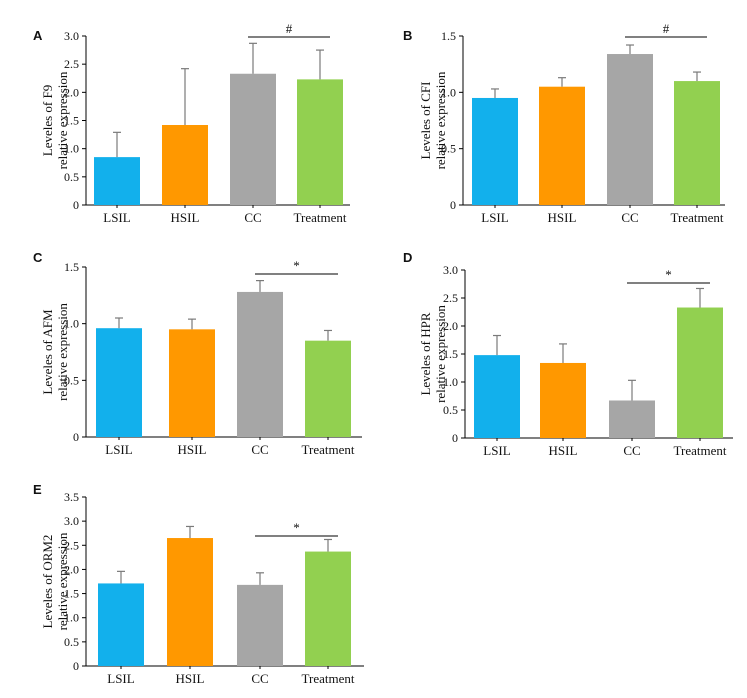 The height and width of the screenshot is (698, 747). I want to click on y-tick-label-b-1: 0.5, so click(448, 149).